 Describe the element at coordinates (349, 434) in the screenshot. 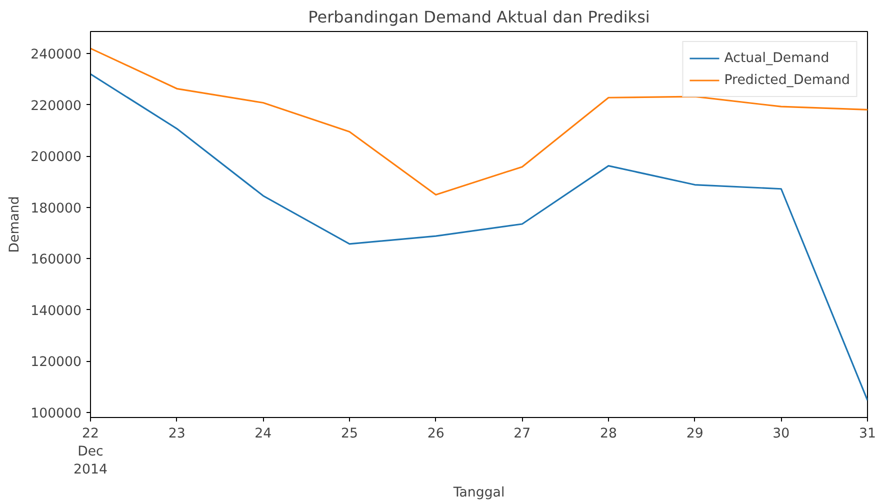

I see `x-tick-label: 25` at that location.